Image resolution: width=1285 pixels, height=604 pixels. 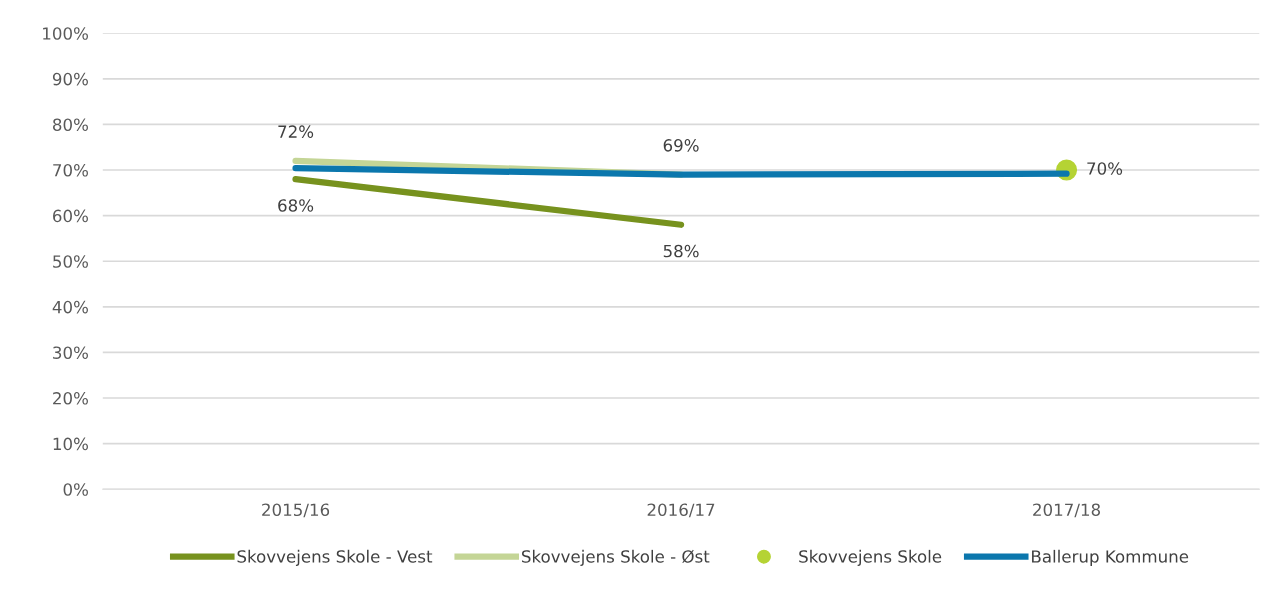 What do you see at coordinates (1105, 168) in the screenshot?
I see `data-label: 70%` at bounding box center [1105, 168].